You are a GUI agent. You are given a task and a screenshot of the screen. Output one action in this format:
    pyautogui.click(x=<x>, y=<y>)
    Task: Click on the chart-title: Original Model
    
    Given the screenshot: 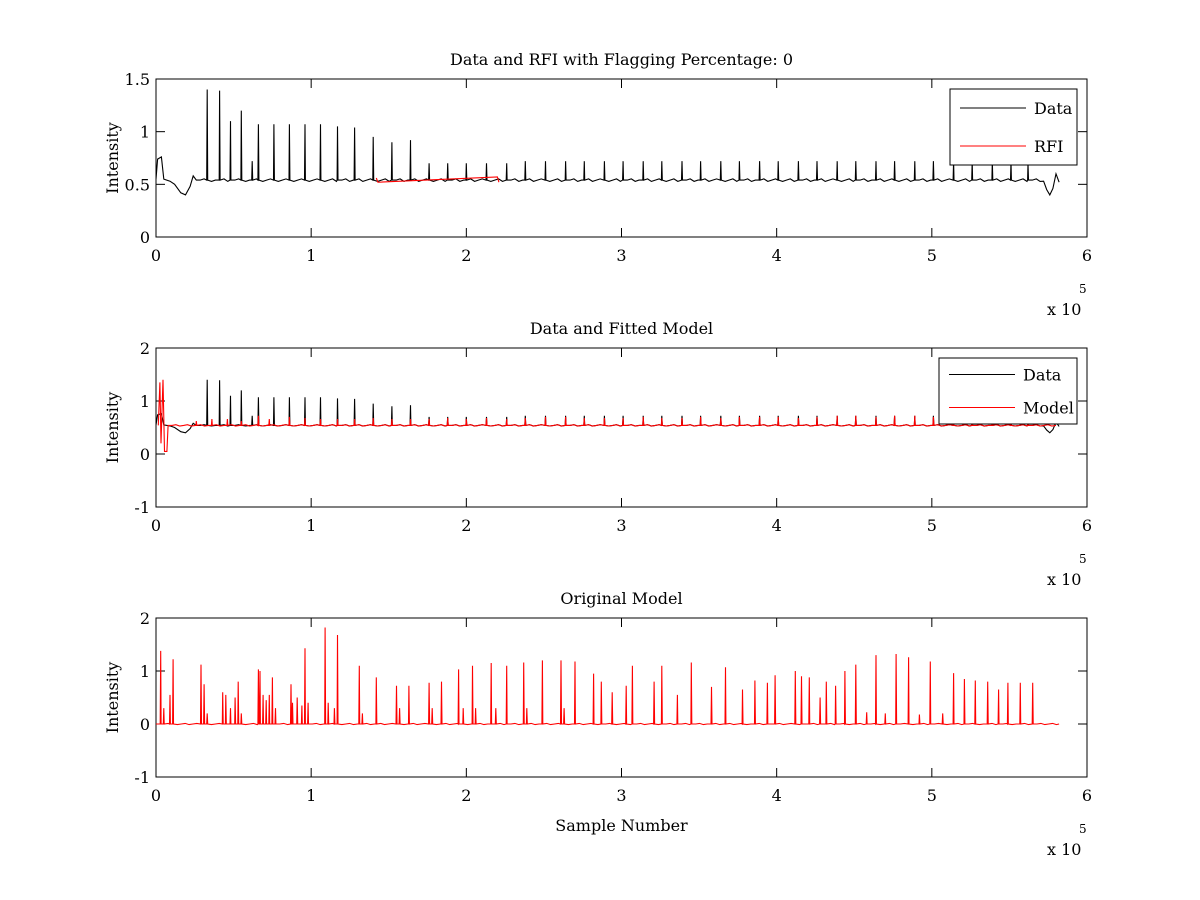 What is the action you would take?
    pyautogui.click(x=621, y=598)
    